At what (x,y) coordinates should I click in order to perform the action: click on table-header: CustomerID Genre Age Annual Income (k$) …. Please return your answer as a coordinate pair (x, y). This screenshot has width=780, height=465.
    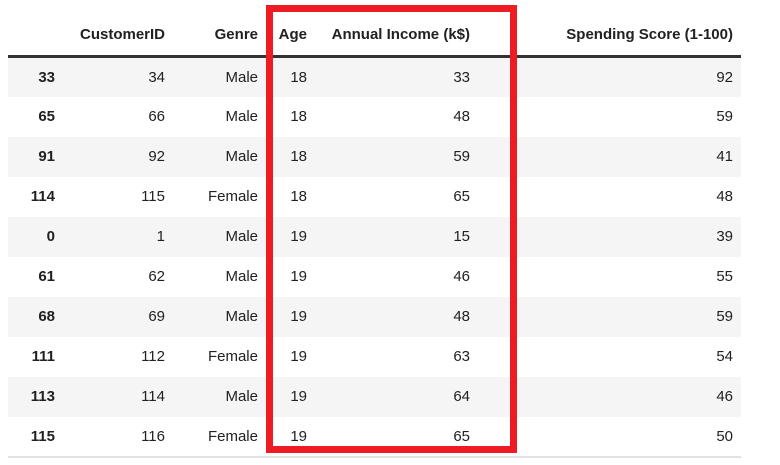
    Looking at the image, I should click on (374, 36).